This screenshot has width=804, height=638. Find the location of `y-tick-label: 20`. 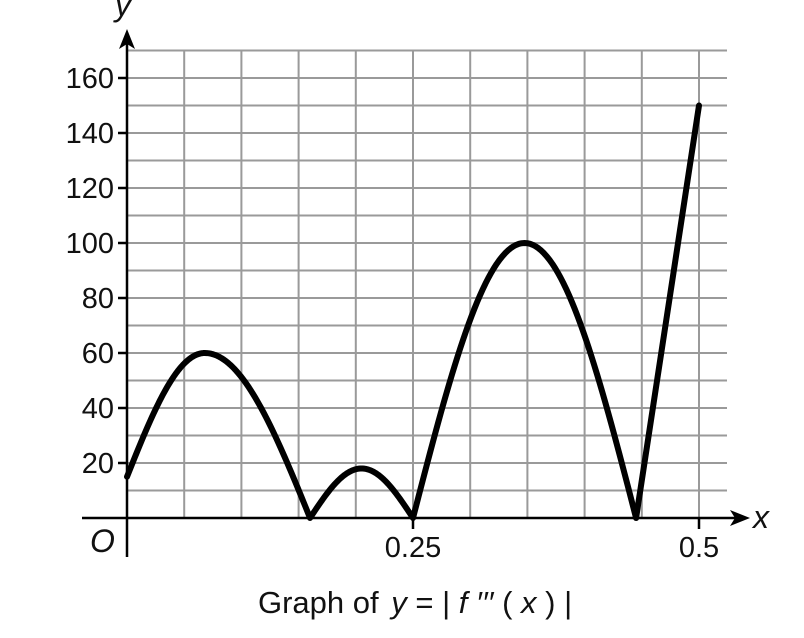

y-tick-label: 20 is located at coordinates (98, 464).